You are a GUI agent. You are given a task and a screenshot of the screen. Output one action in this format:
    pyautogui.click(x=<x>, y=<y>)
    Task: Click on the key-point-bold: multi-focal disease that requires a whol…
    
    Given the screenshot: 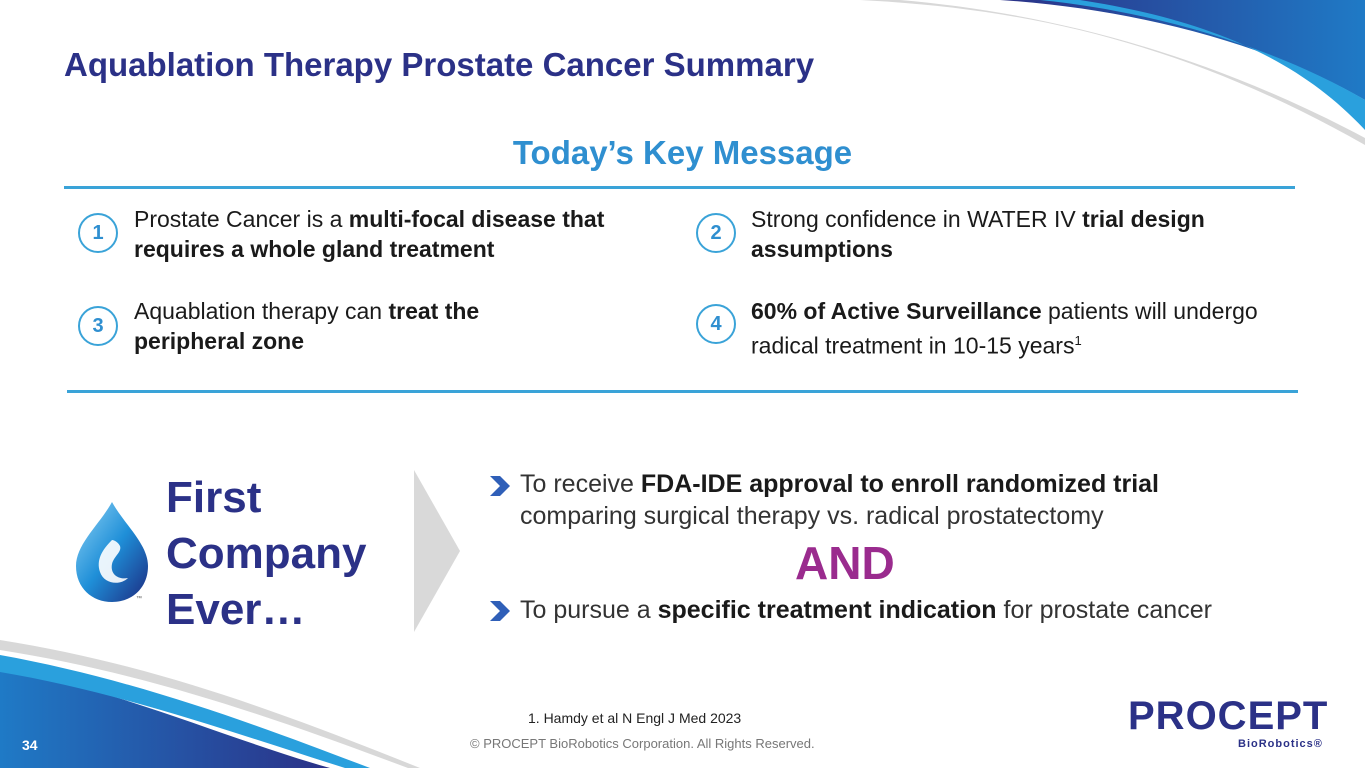 What is the action you would take?
    pyautogui.click(x=369, y=234)
    